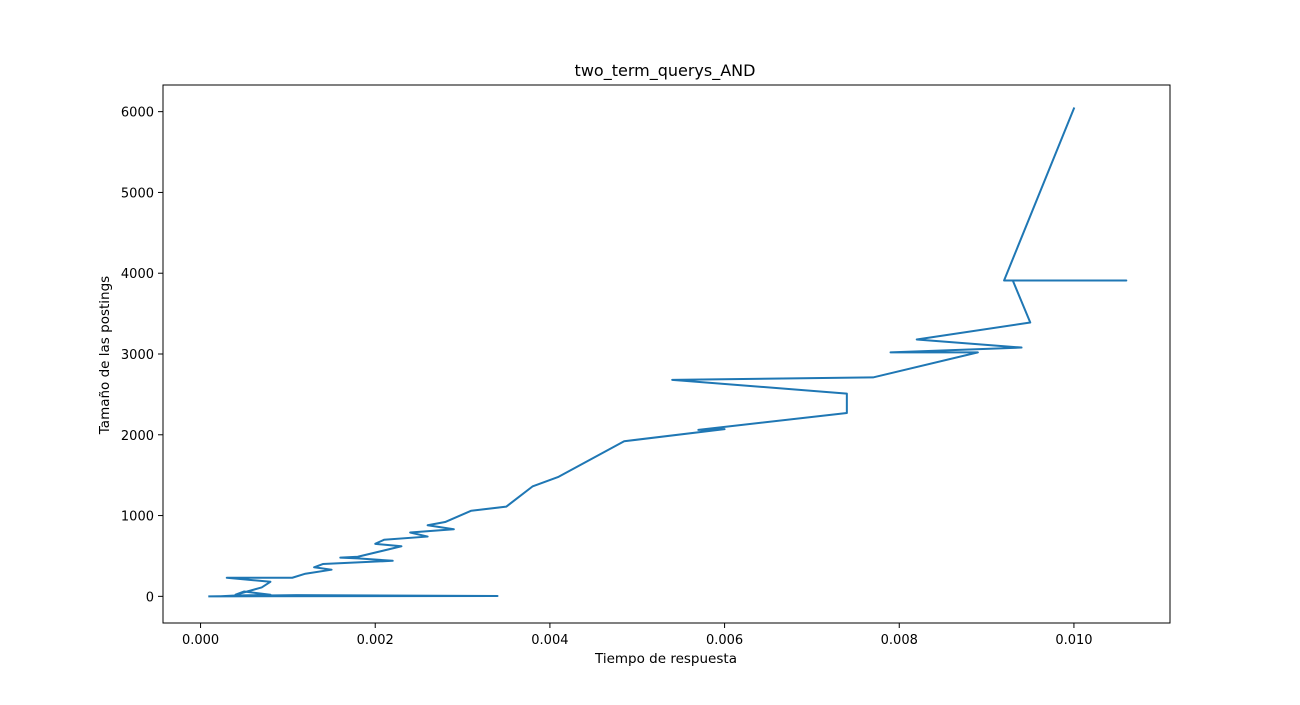 The height and width of the screenshot is (705, 1300). Describe the element at coordinates (665, 71) in the screenshot. I see `chart-title: two_term_querys_AND` at that location.